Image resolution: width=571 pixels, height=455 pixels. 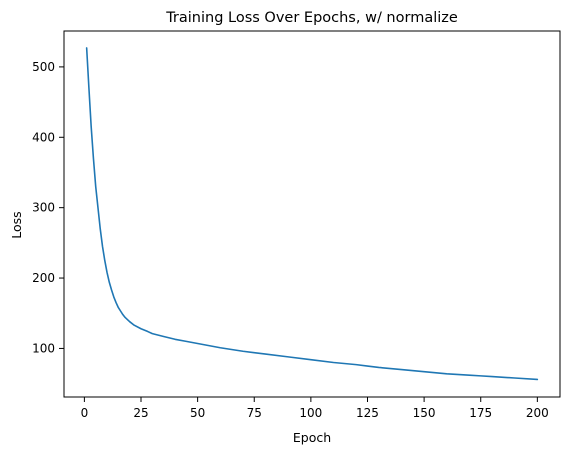 What do you see at coordinates (424, 413) in the screenshot?
I see `x-tick-label: 150` at bounding box center [424, 413].